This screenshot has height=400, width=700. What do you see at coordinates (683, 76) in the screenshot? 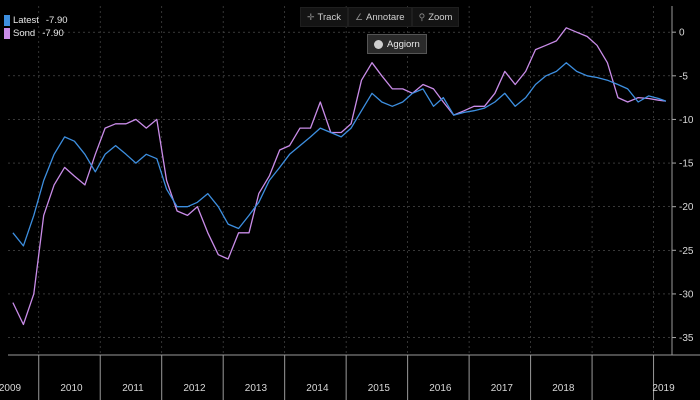
I see `y-tick-label: -5` at bounding box center [683, 76].